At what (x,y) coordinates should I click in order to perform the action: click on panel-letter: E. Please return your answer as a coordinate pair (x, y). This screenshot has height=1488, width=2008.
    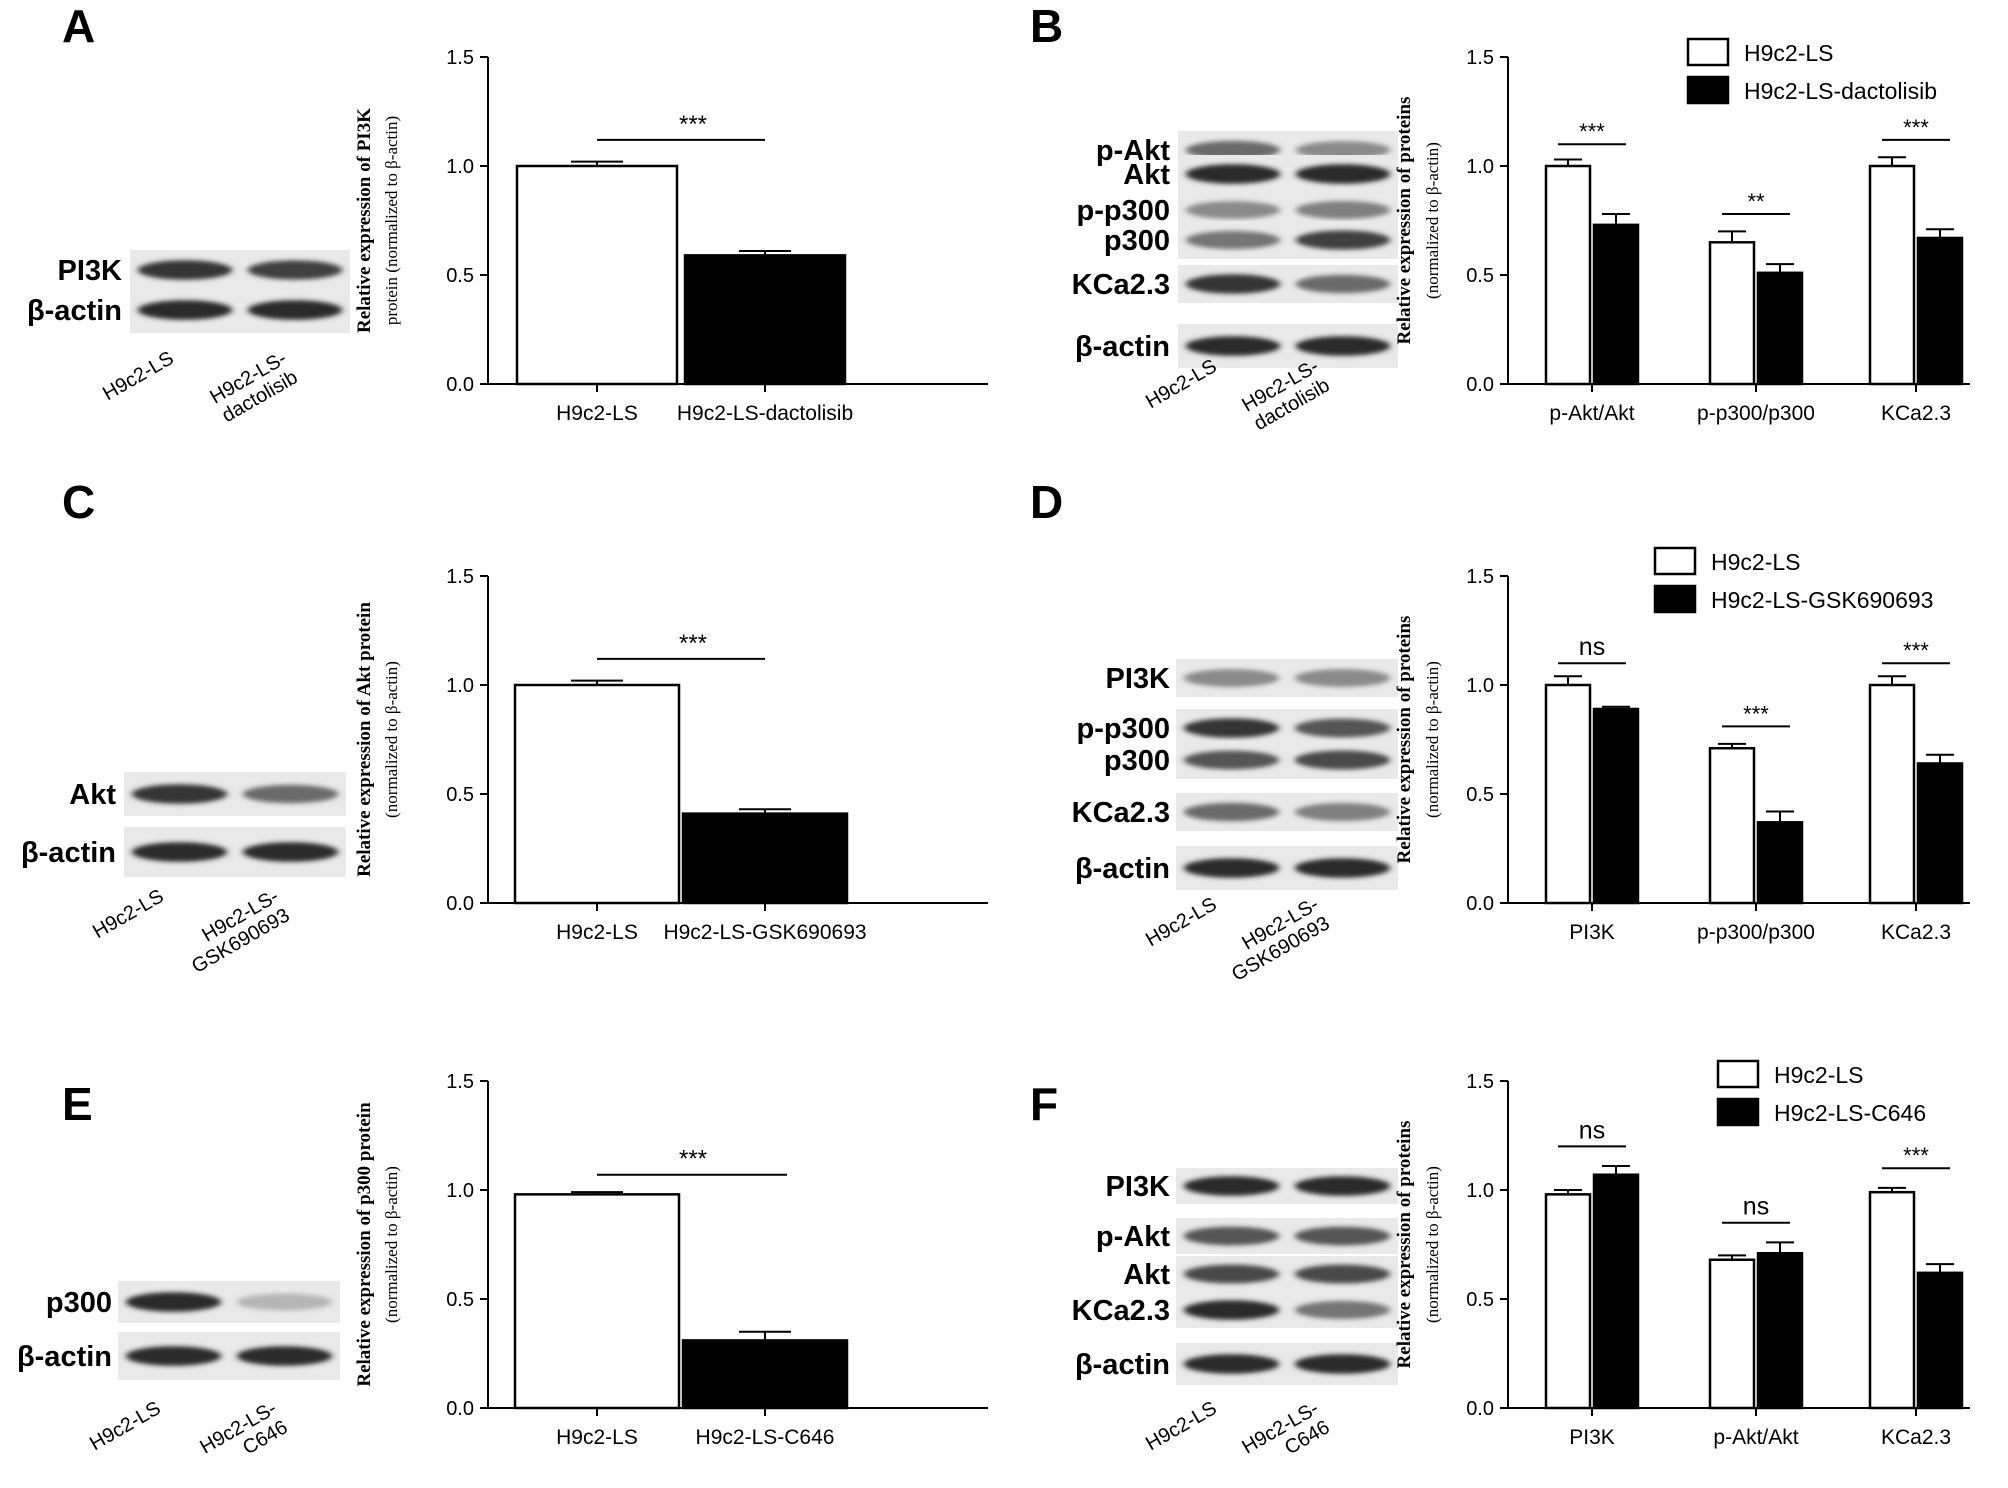
    Looking at the image, I should click on (77, 1104).